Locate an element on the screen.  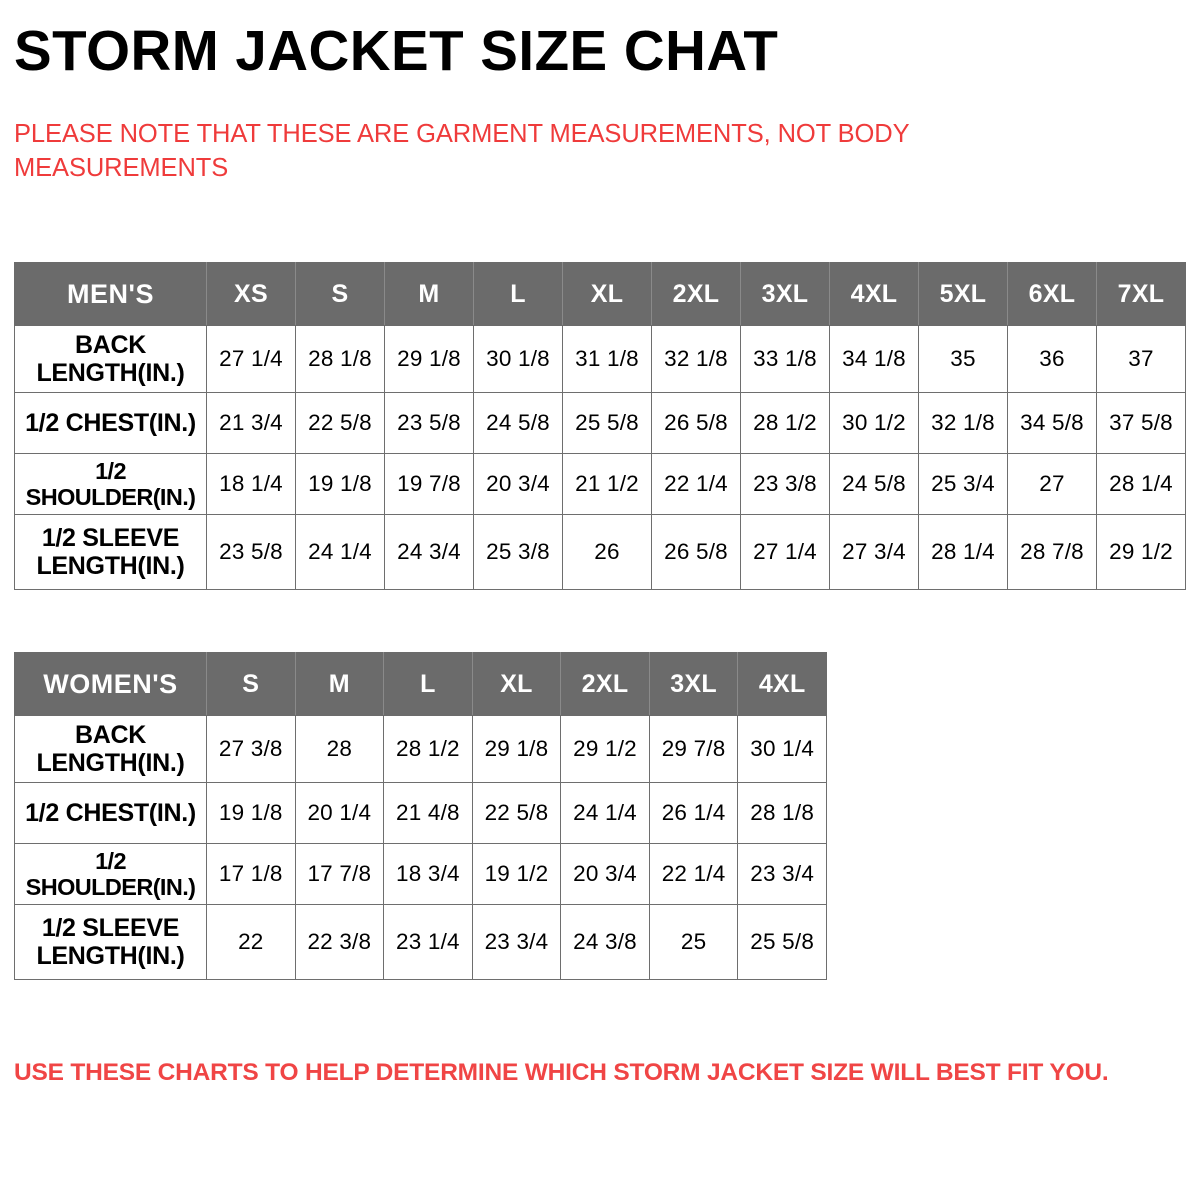
cell-value: 19 7/8 is located at coordinates (429, 484).